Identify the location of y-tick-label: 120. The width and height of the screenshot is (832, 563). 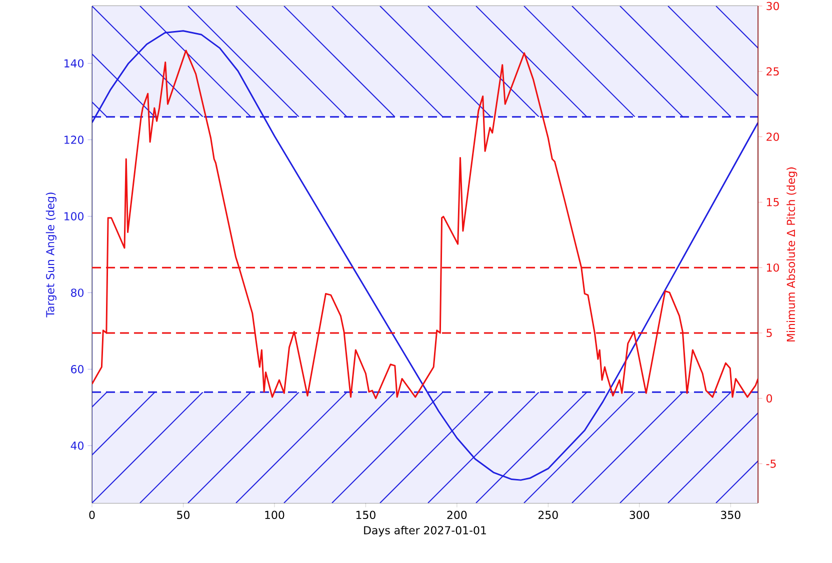
(74, 140).